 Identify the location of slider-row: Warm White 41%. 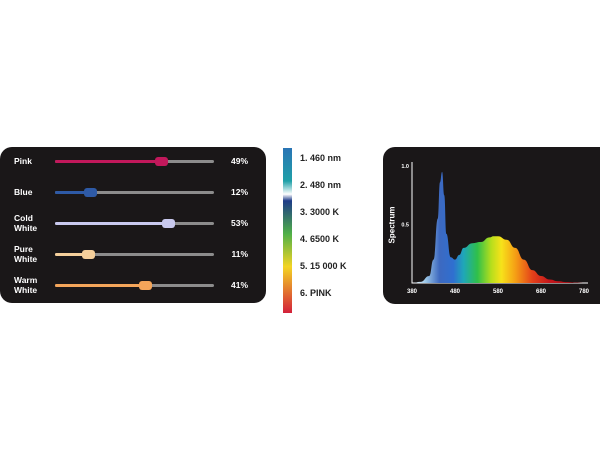
(133, 285).